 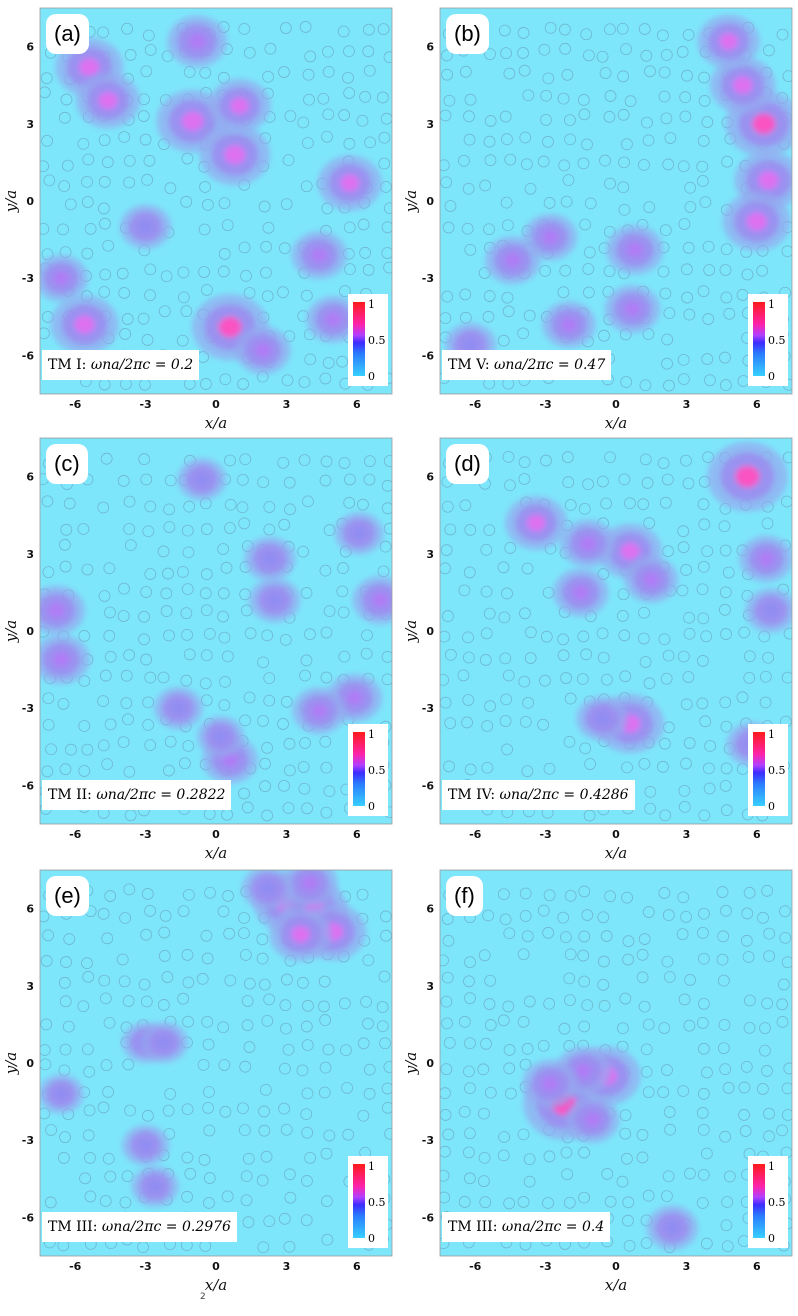 What do you see at coordinates (166, 1227) in the screenshot?
I see `mode-frequency: ωna/2πc = 0.2976` at bounding box center [166, 1227].